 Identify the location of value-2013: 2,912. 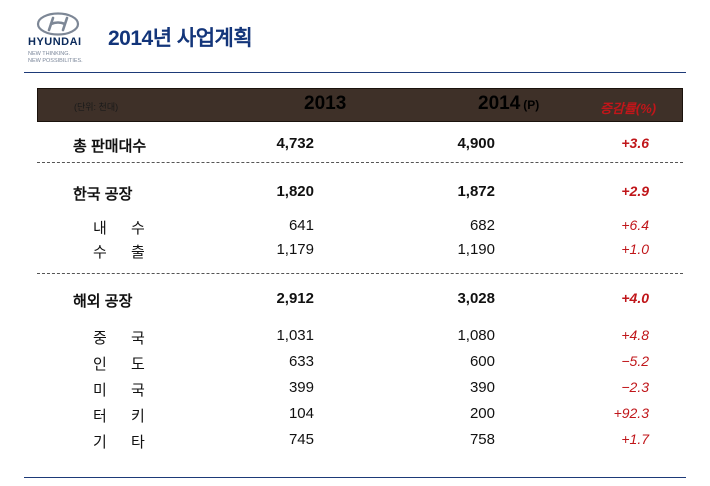
(295, 298).